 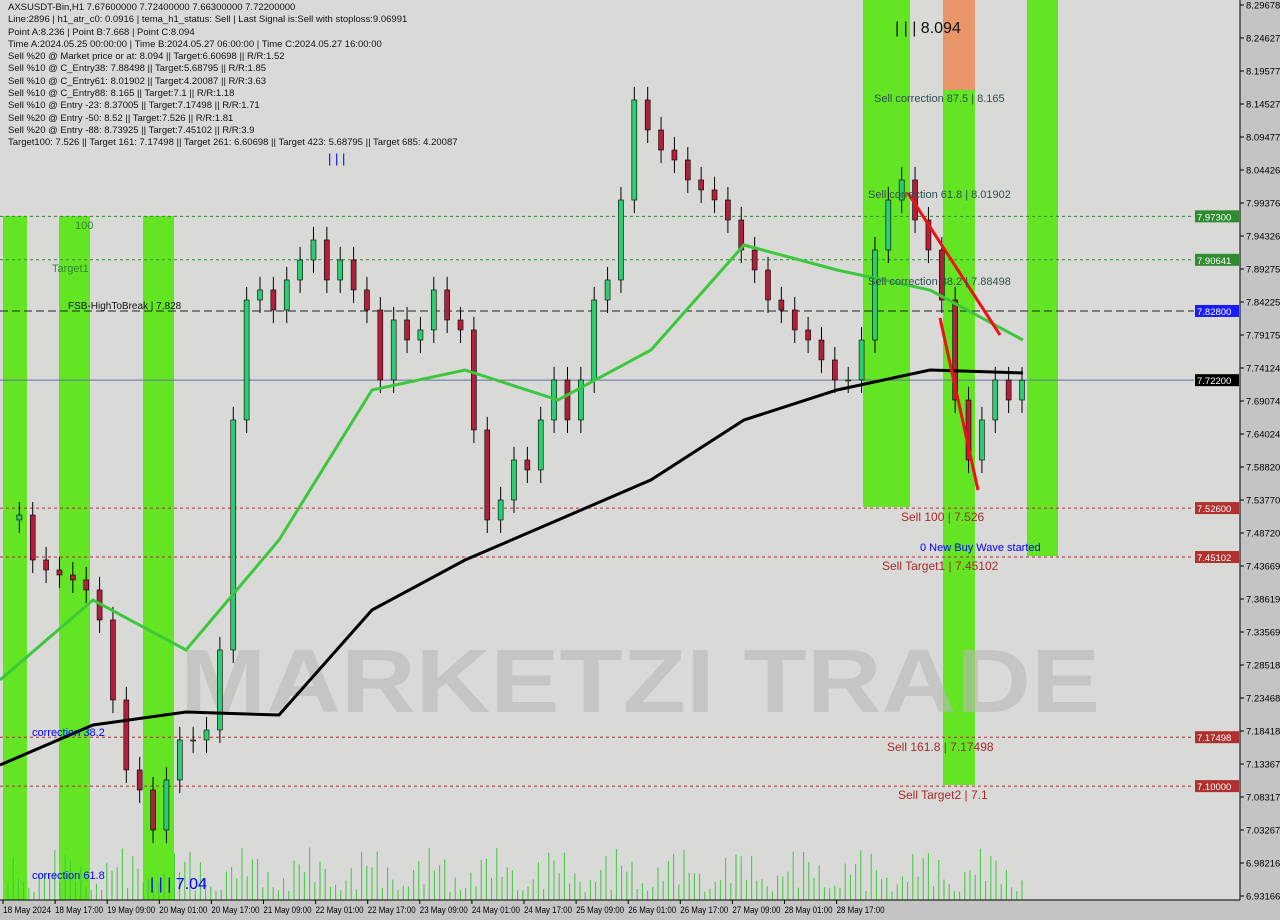 I want to click on x-tick-label: 26 May 01:00, so click(x=652, y=910).